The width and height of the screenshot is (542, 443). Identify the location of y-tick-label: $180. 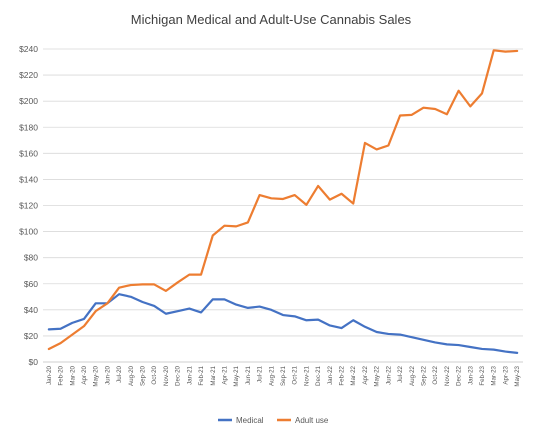
(28, 127).